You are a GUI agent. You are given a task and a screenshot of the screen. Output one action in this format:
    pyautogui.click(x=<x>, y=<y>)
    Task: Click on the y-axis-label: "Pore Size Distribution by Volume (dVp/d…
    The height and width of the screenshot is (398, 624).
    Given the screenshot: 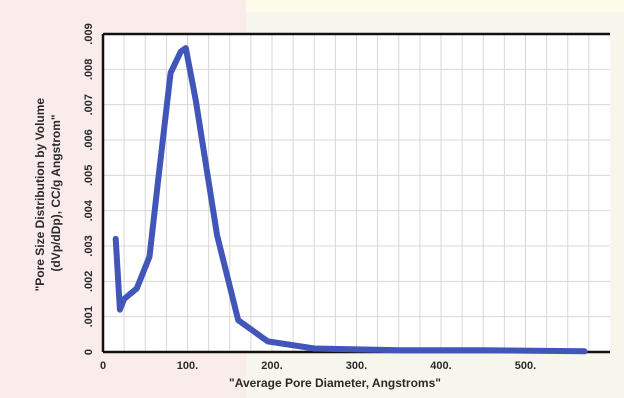 What is the action you would take?
    pyautogui.click(x=48, y=193)
    